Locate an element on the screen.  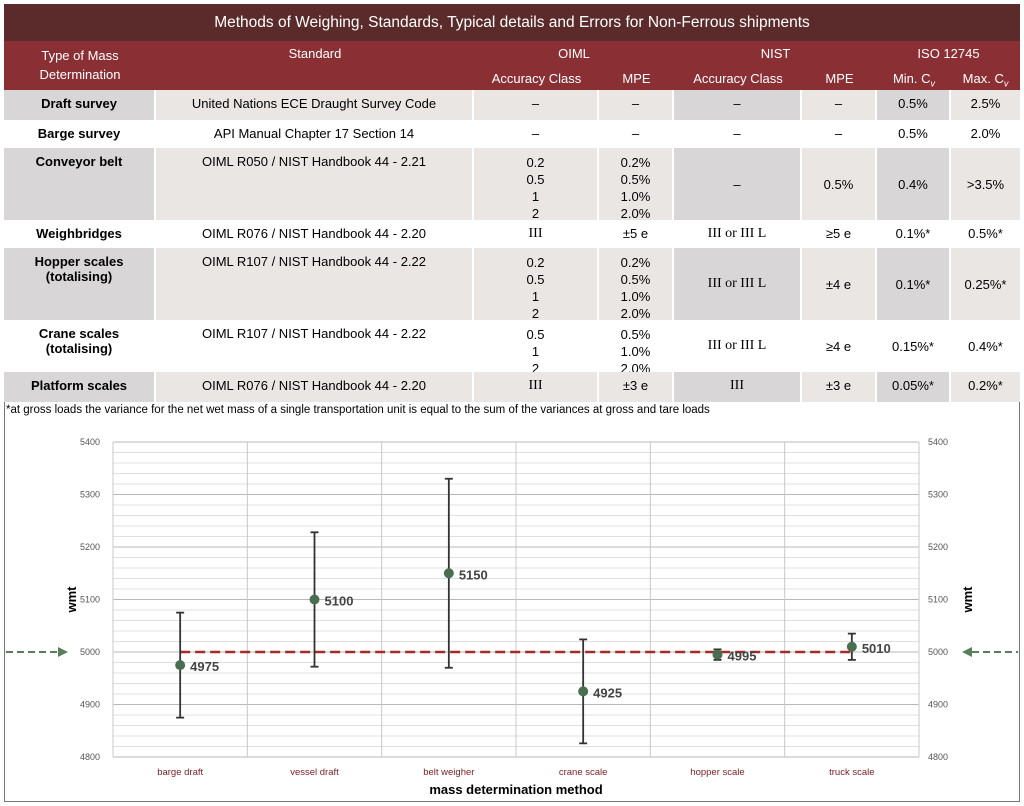
header-type: Type of Mass Determination is located at coordinates (80, 65).